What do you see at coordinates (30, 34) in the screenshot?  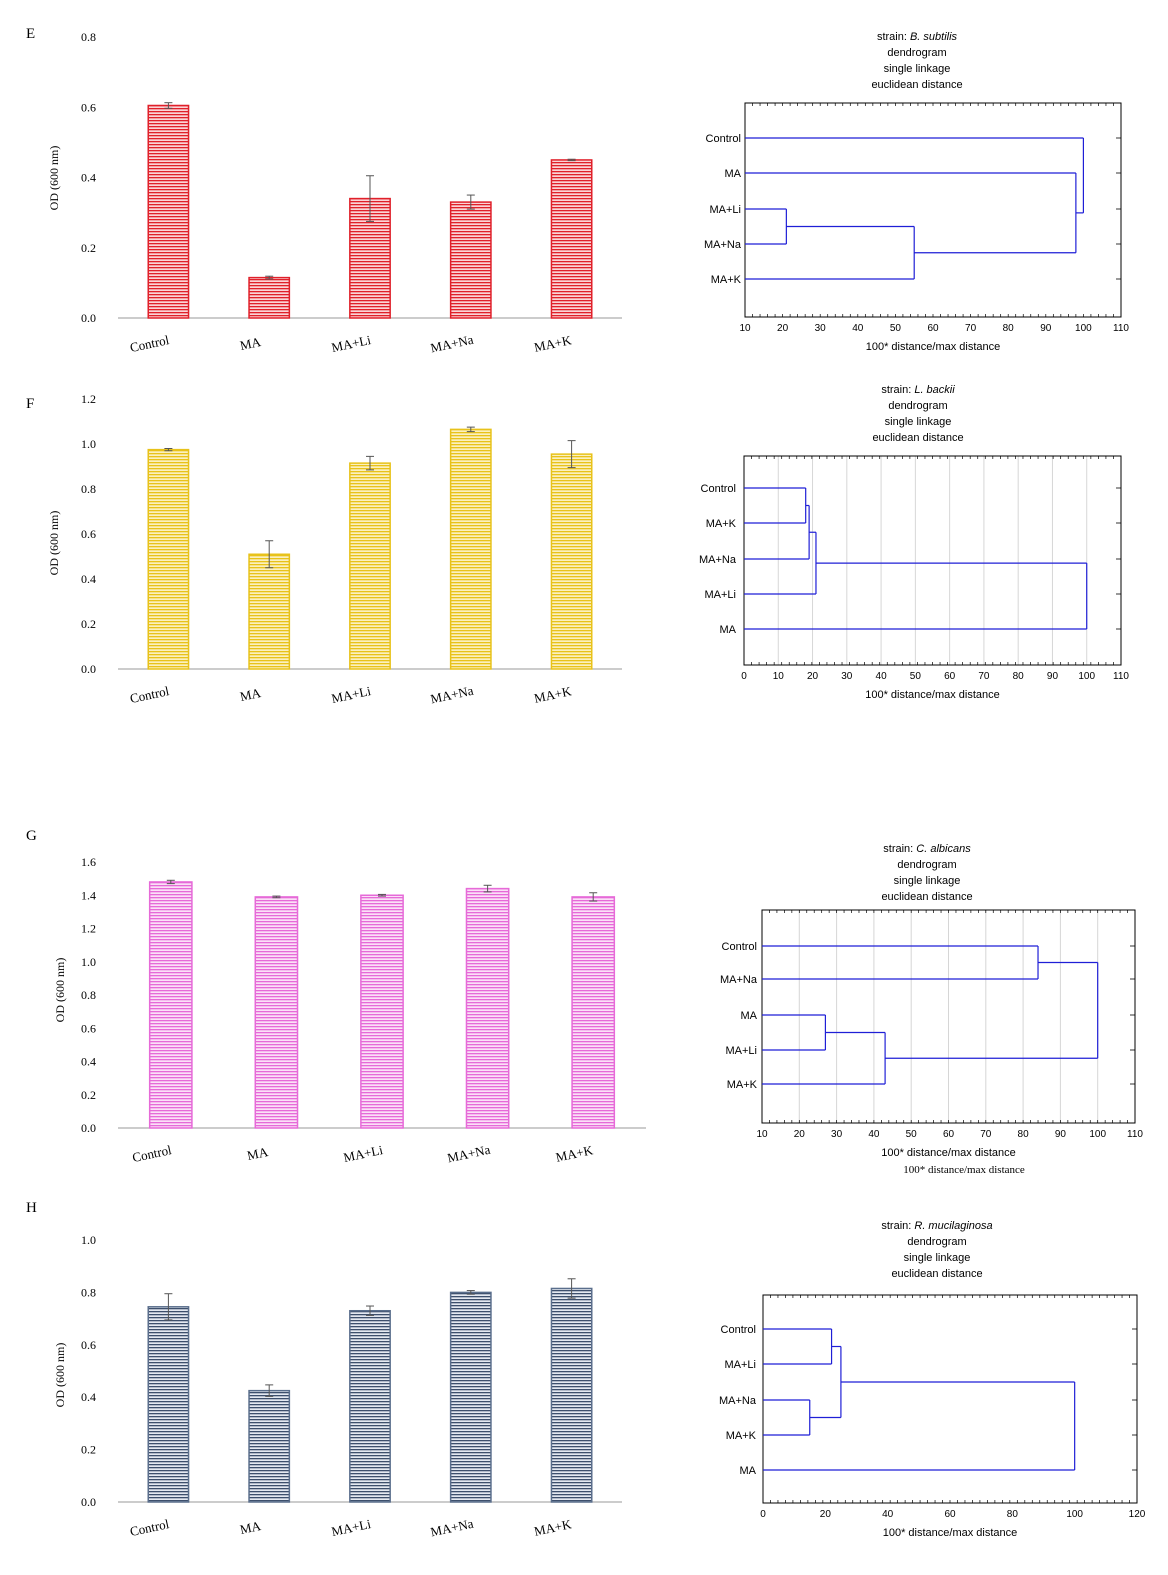 I see `panel-label-e: E` at bounding box center [30, 34].